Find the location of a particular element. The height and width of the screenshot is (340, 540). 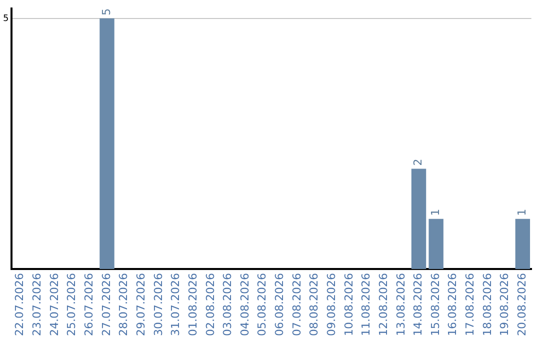

x-tick-label: 12.08.2026 is located at coordinates (383, 304).